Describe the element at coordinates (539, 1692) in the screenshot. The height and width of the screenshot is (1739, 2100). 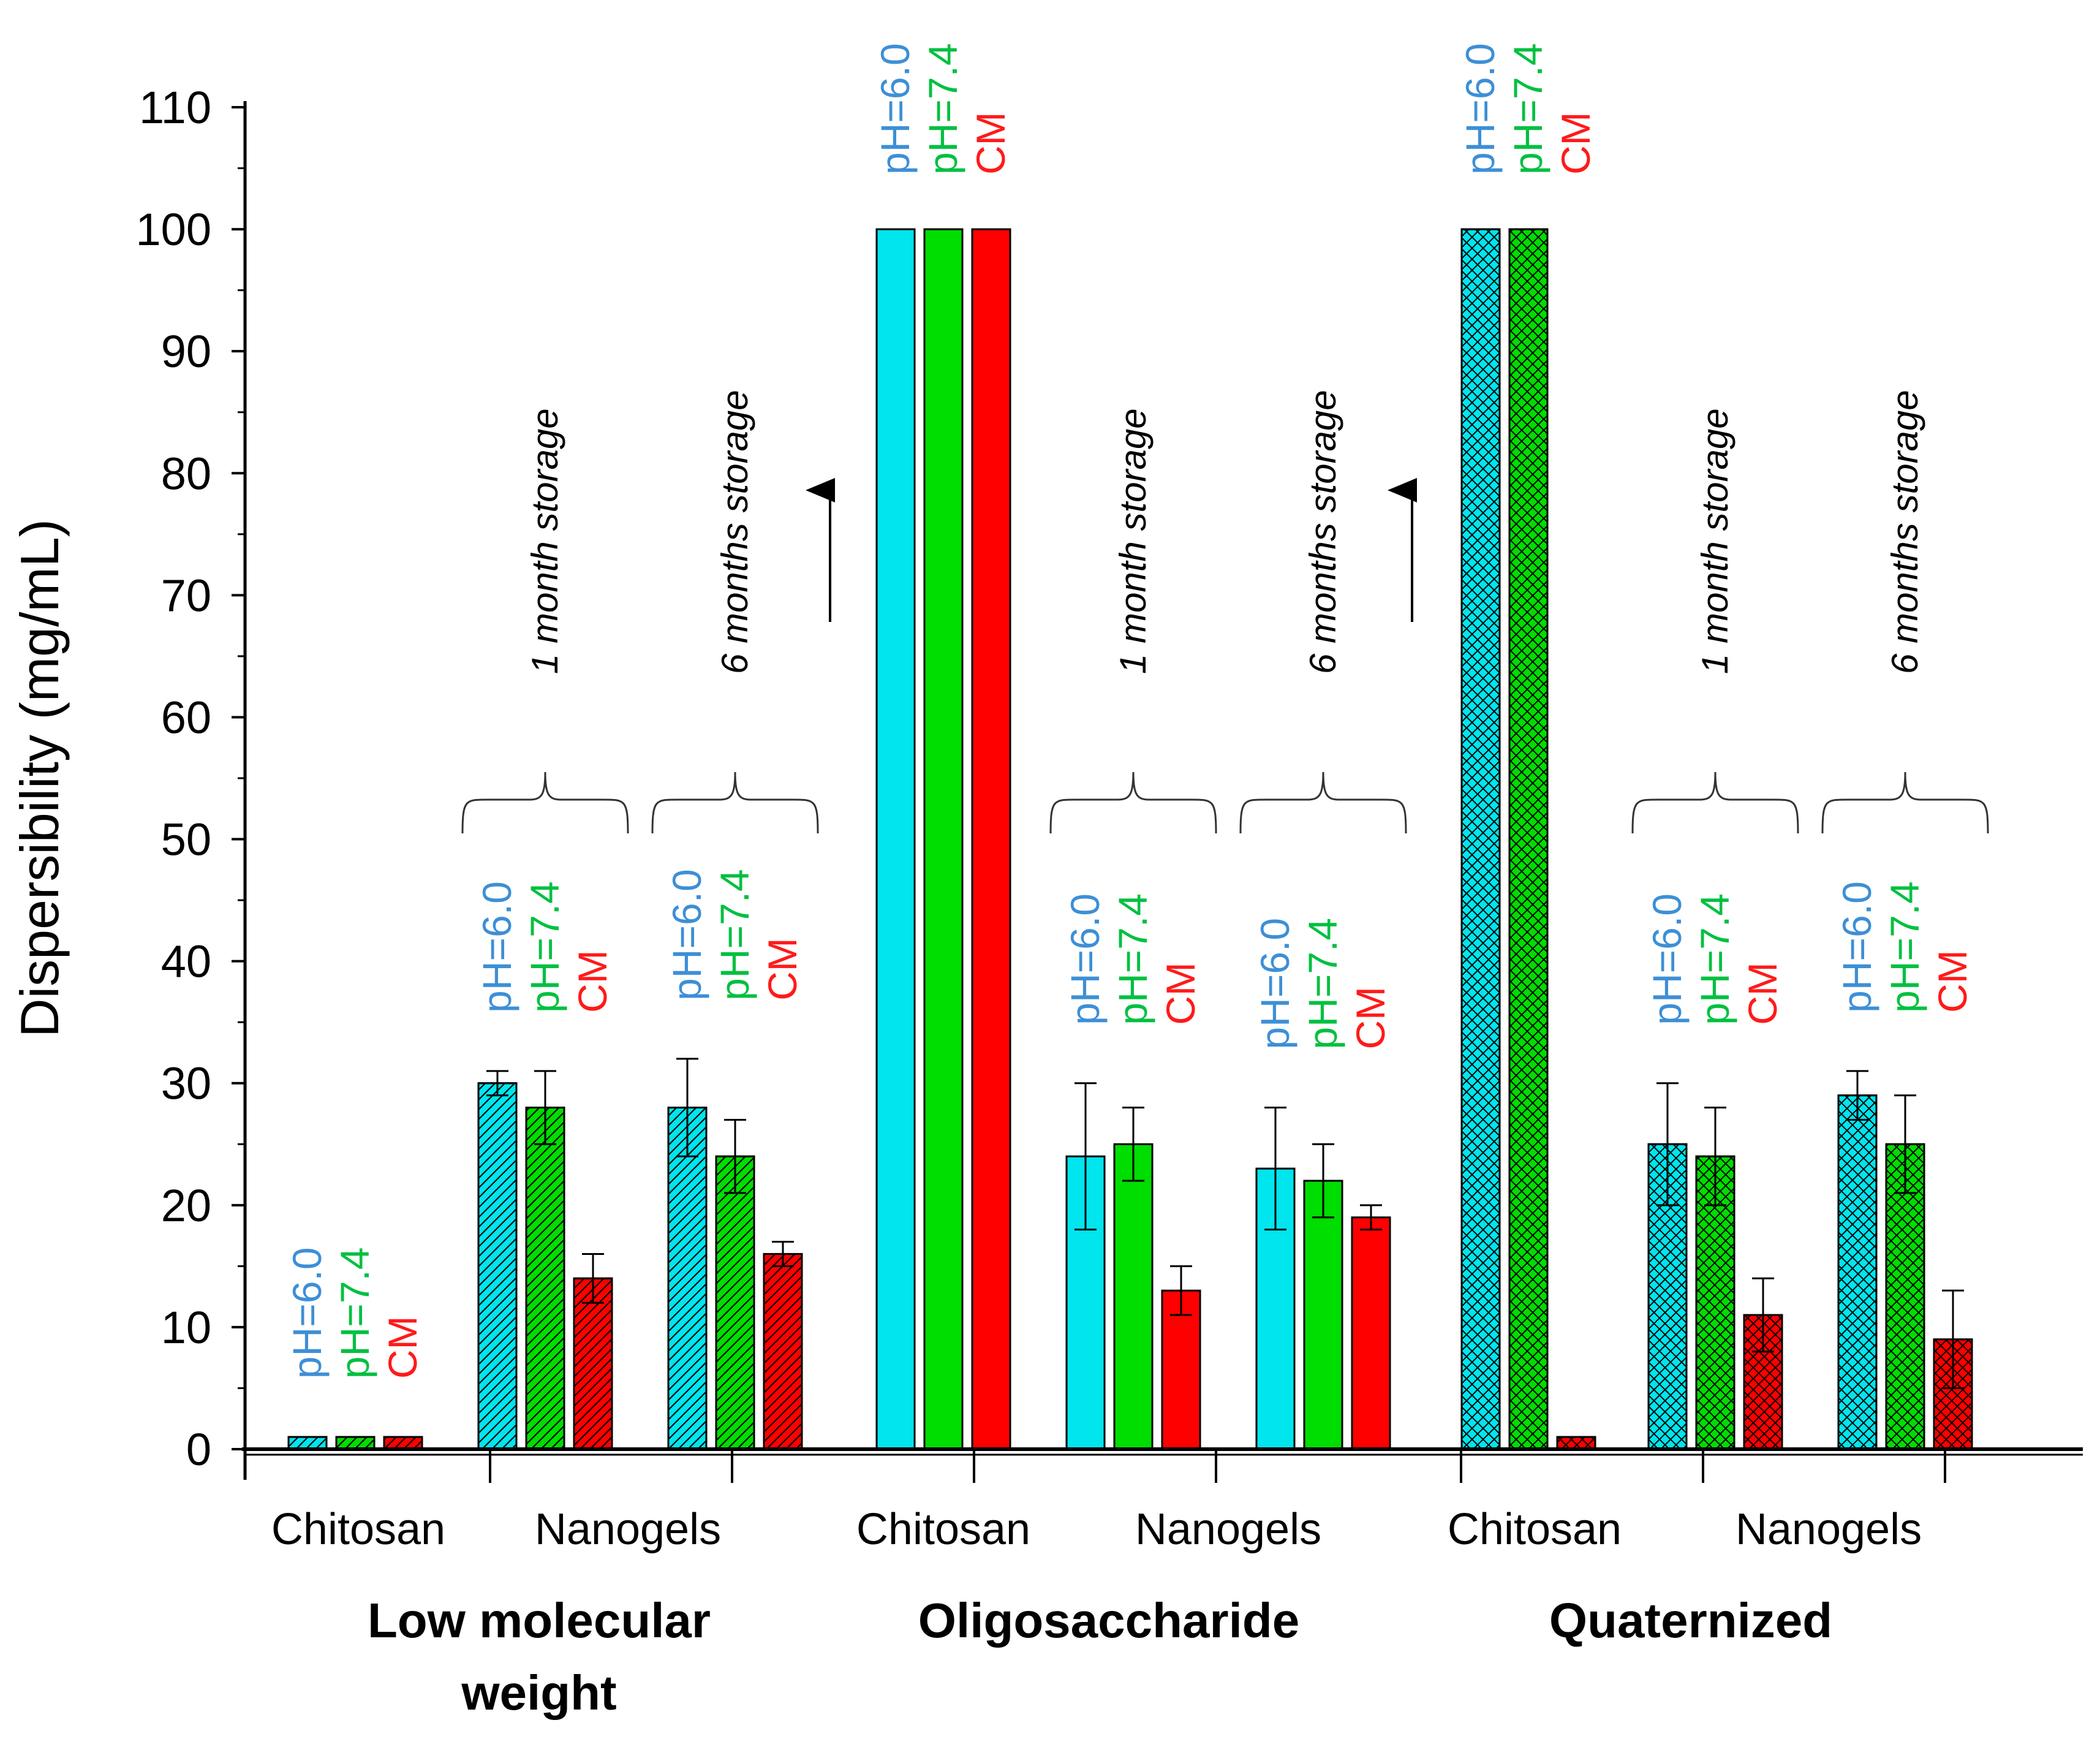
I see `group-label: weight` at that location.